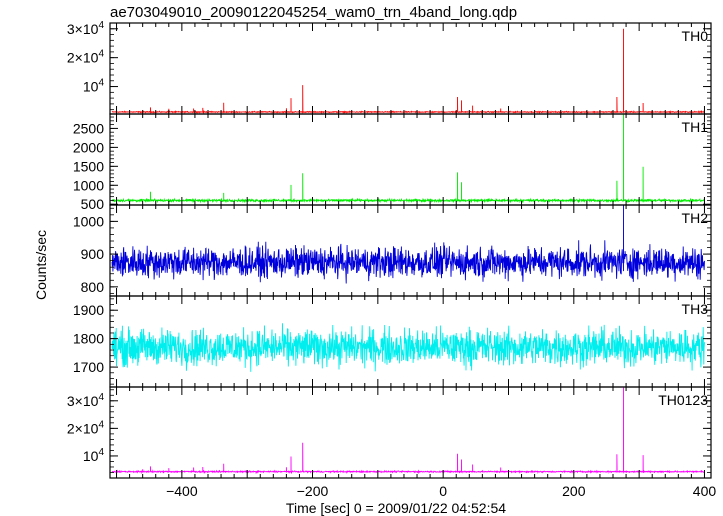  Describe the element at coordinates (88, 367) in the screenshot. I see `y-tick-label: 1700` at that location.